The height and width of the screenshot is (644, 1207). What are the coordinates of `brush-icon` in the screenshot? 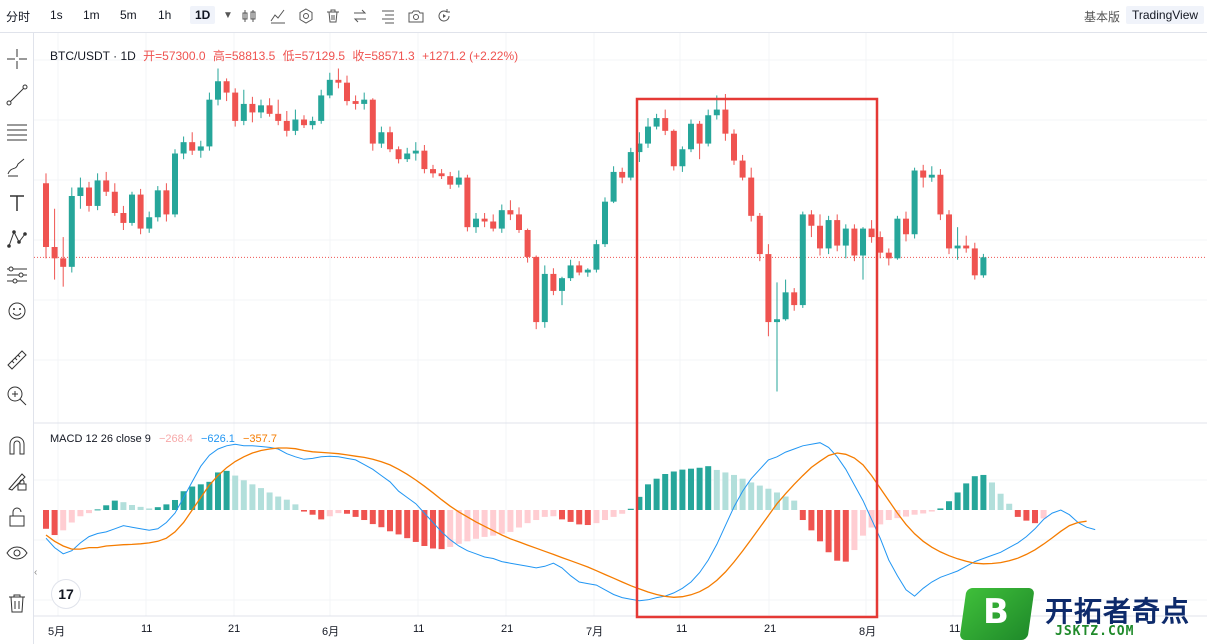 It's located at (17, 167).